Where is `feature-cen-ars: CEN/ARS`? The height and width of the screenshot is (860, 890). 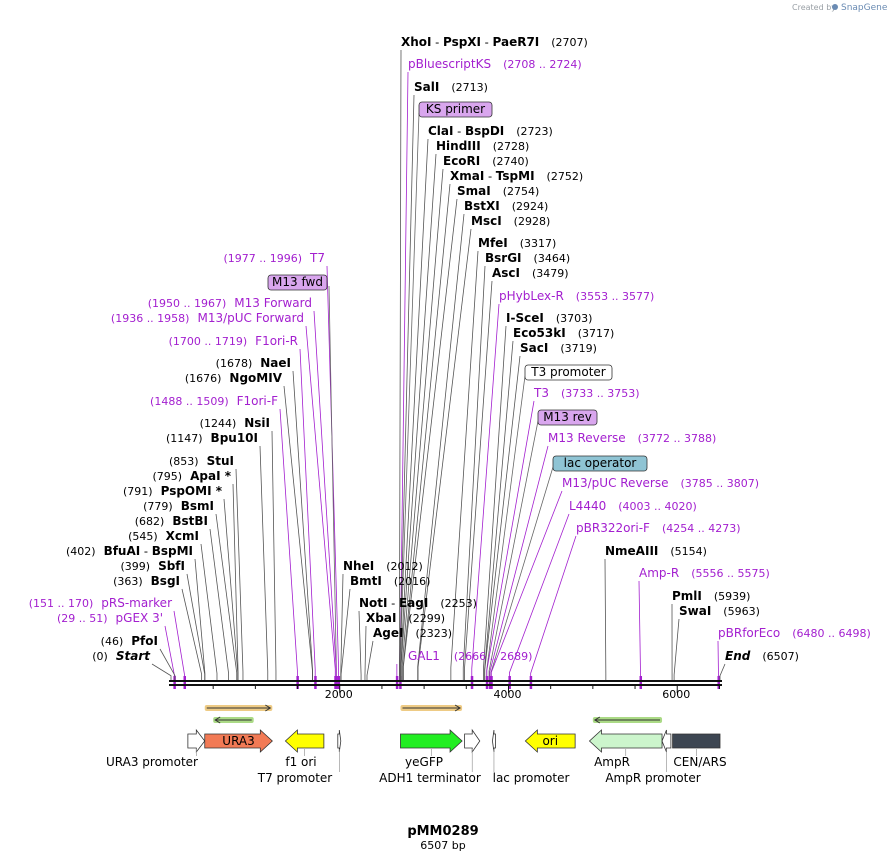 feature-cen-ars: CEN/ARS is located at coordinates (699, 751).